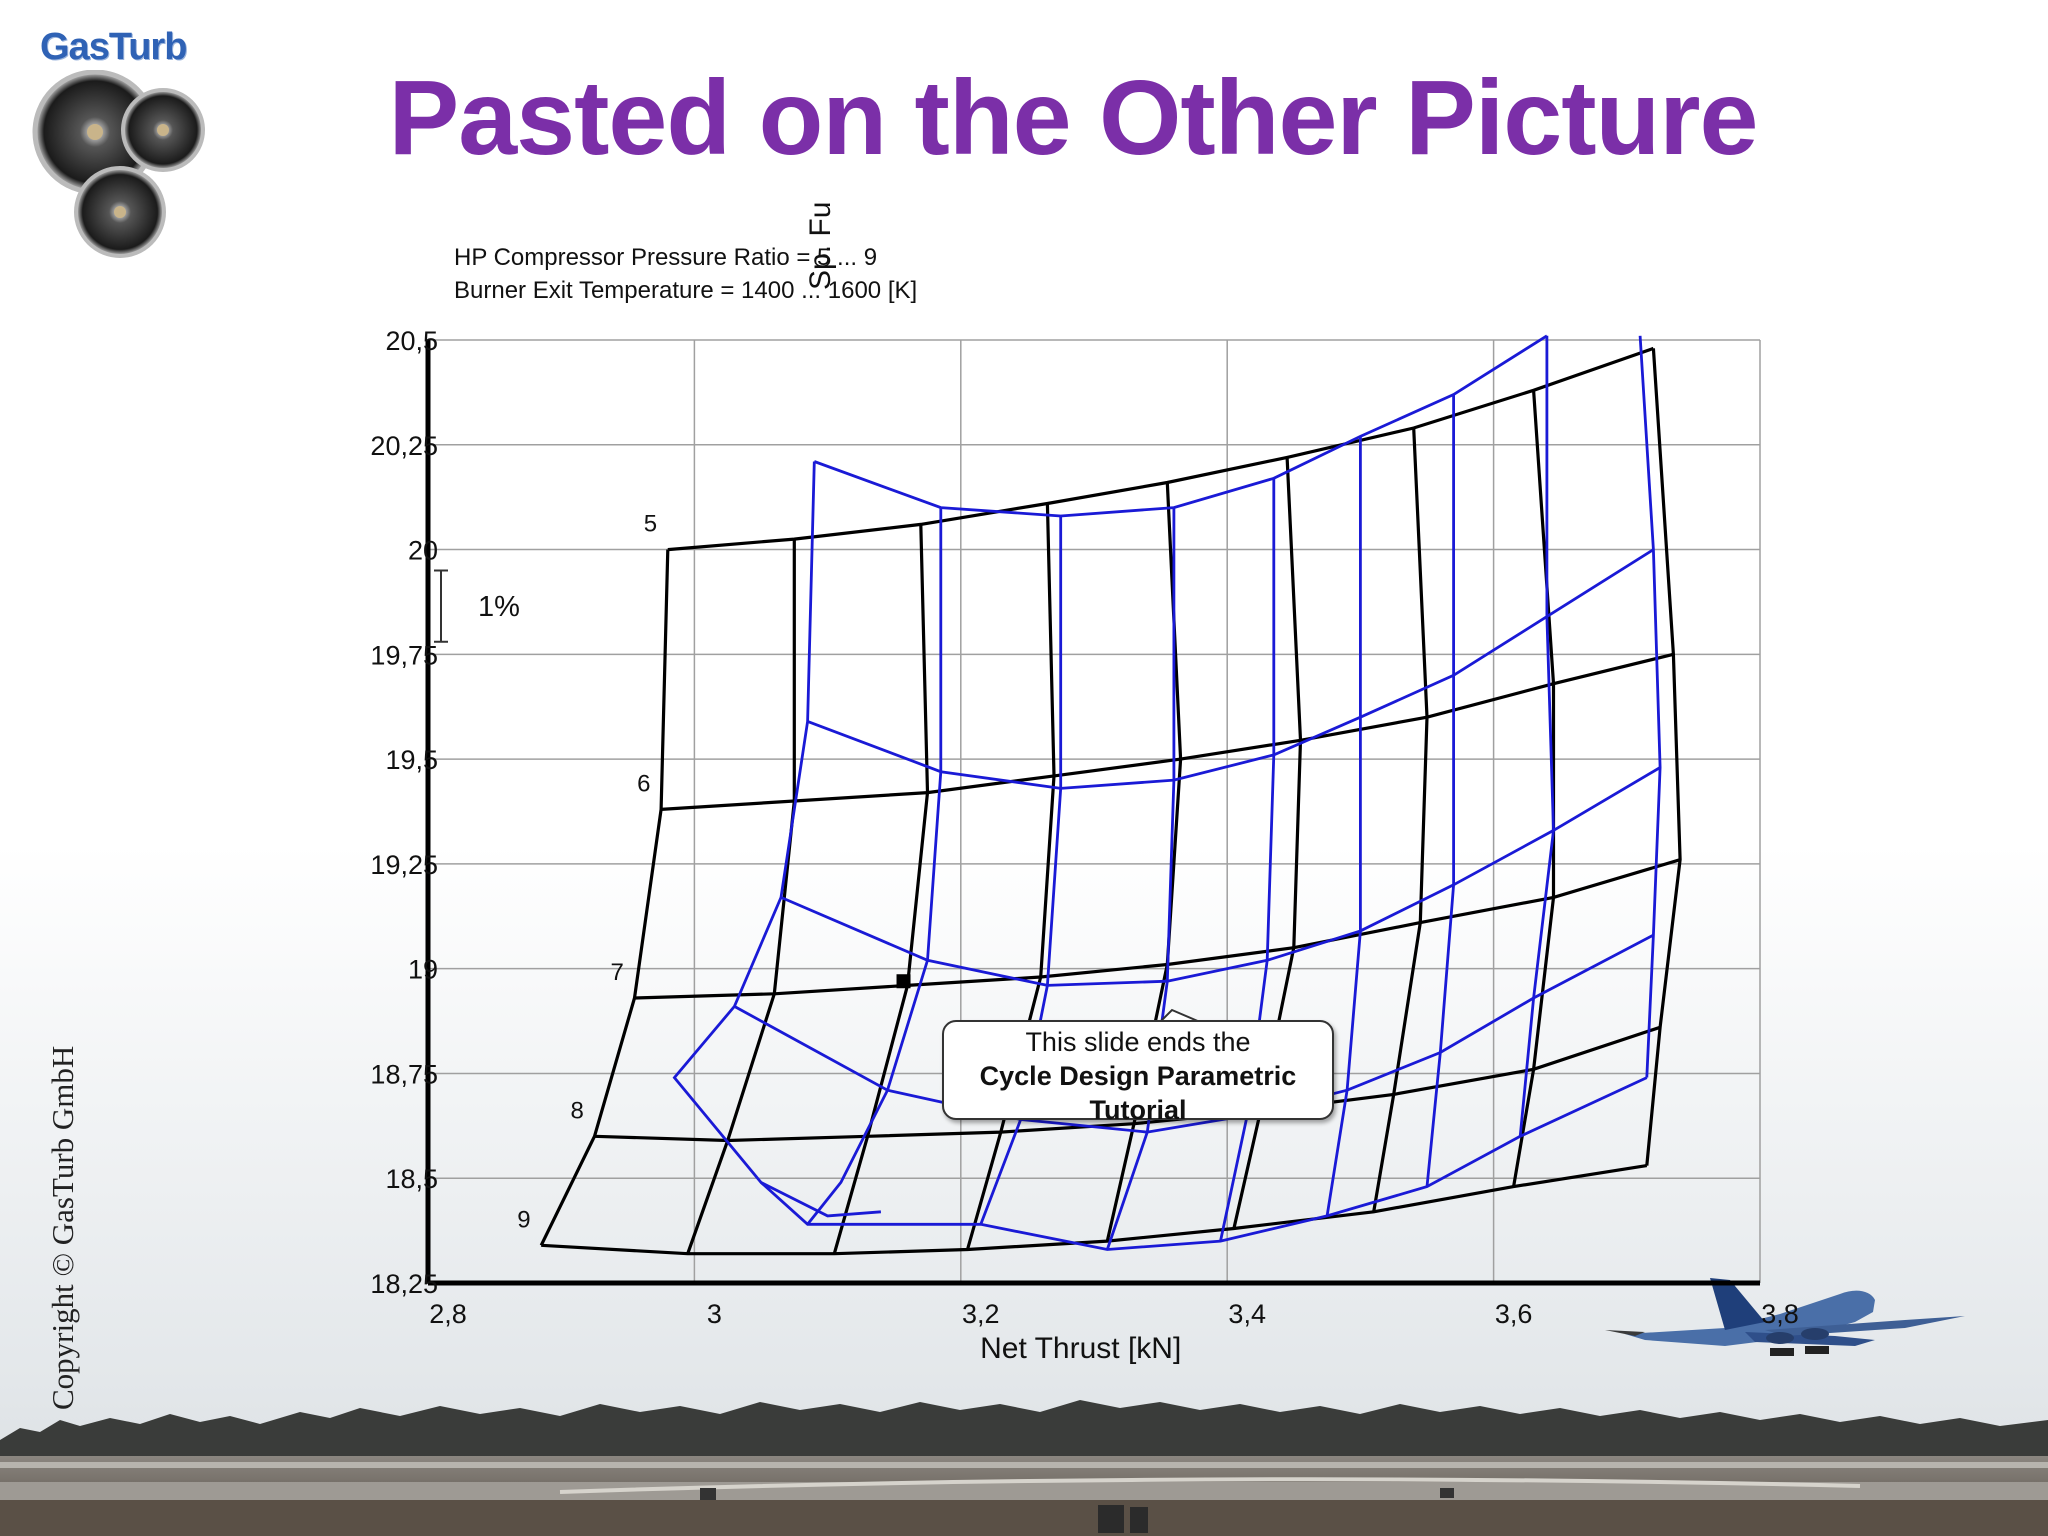 This screenshot has height=1536, width=2048. I want to click on callout-line-3: Tutorial, so click(1138, 1110).